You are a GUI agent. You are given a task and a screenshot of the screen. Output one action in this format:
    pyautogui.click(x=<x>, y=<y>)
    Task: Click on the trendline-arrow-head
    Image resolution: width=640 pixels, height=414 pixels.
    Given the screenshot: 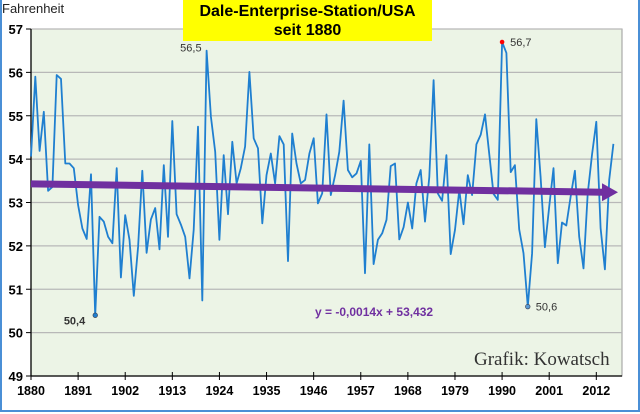 What is the action you would take?
    pyautogui.click(x=610, y=192)
    